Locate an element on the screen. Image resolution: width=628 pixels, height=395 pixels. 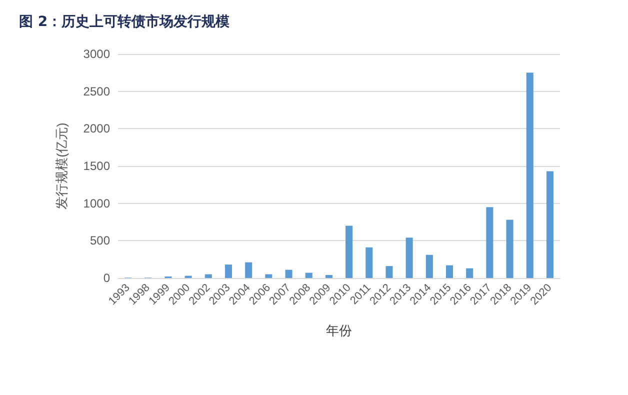
y-tick-label: 500 is located at coordinates (100, 241).